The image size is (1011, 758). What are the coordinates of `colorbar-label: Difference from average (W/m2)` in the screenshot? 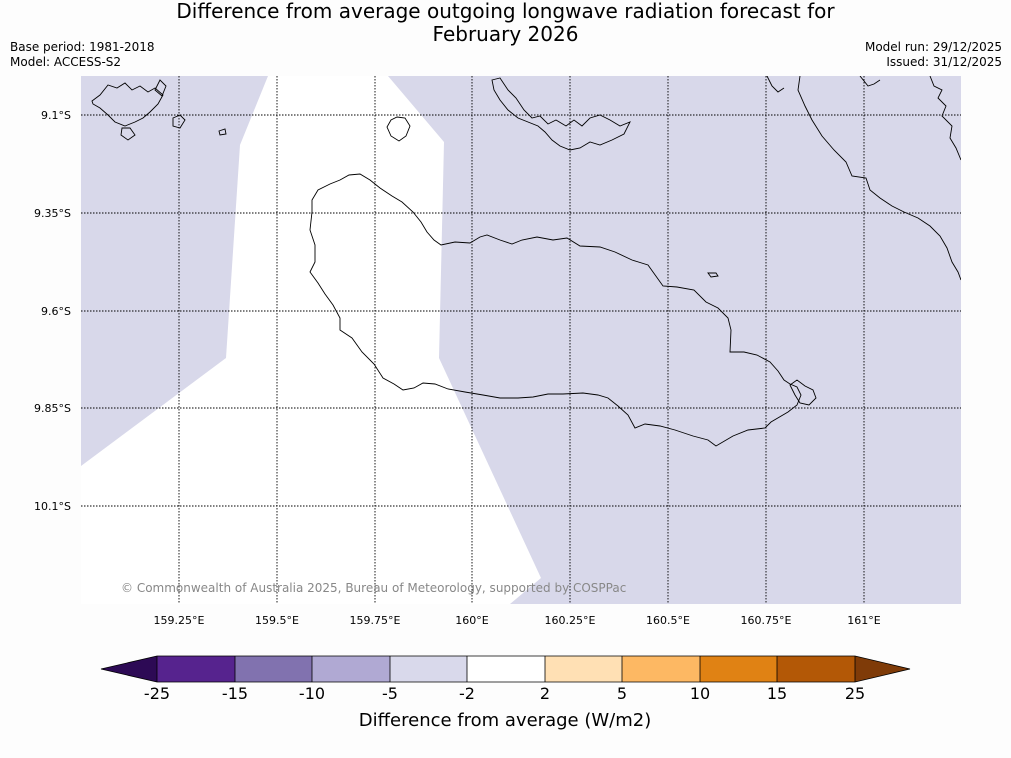 It's located at (505, 720).